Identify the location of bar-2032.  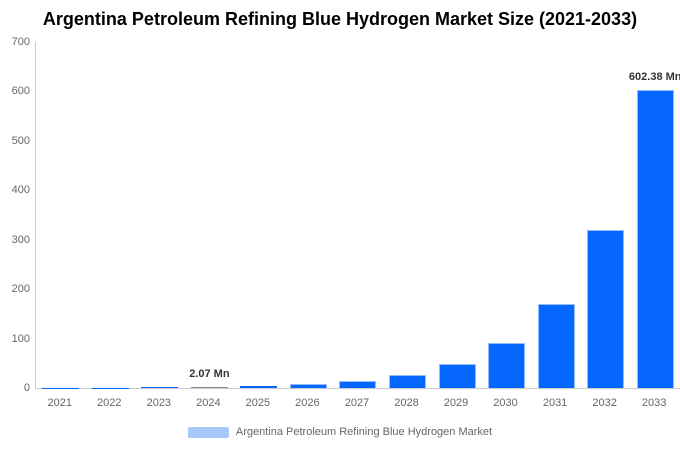
(606, 308).